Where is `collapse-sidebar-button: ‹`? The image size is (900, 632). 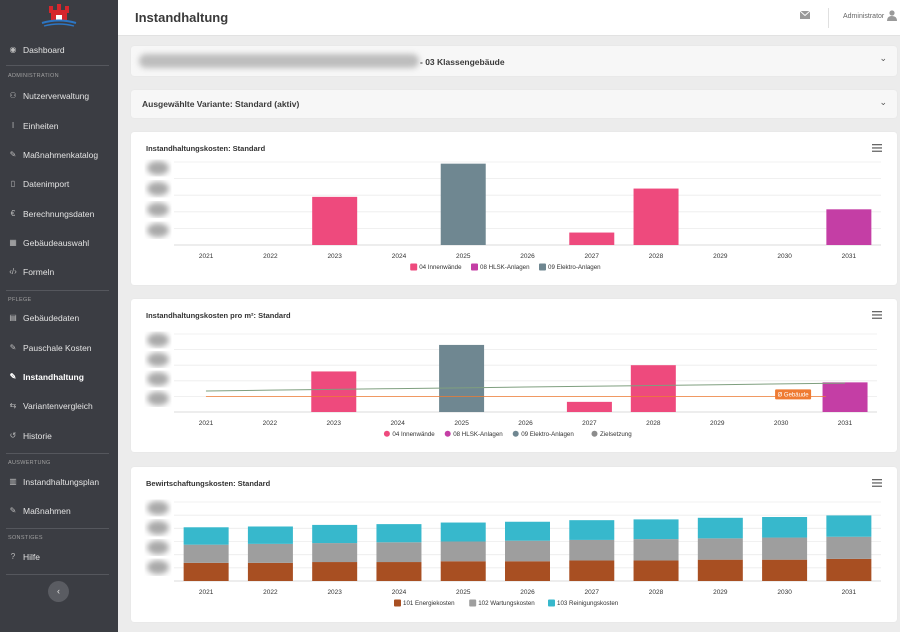
collapse-sidebar-button: ‹ is located at coordinates (58, 591).